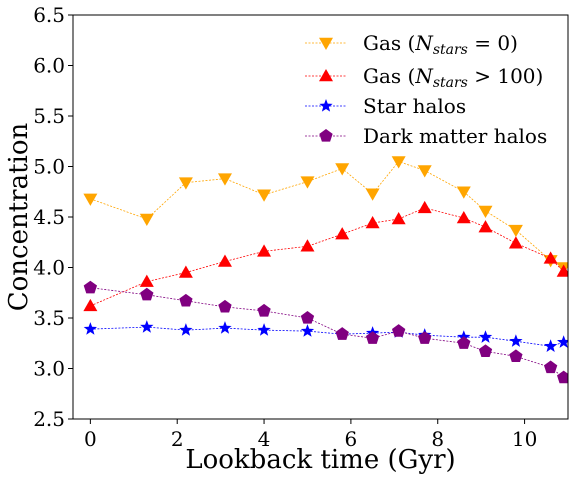  I want to click on x-tick-label: 10, so click(524, 439).